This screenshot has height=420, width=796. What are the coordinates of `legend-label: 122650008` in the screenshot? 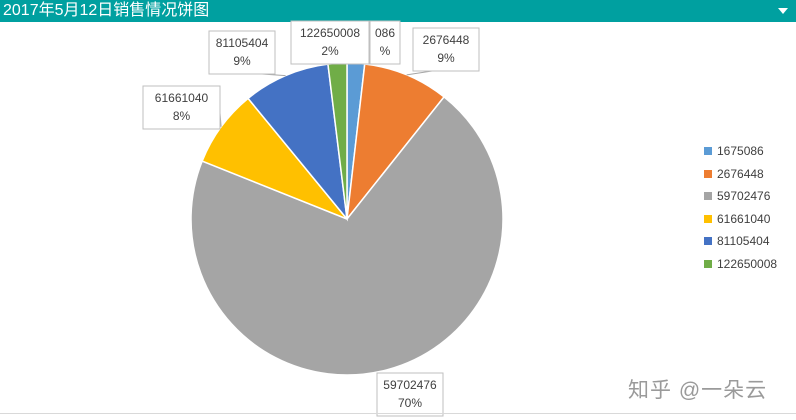 It's located at (747, 263).